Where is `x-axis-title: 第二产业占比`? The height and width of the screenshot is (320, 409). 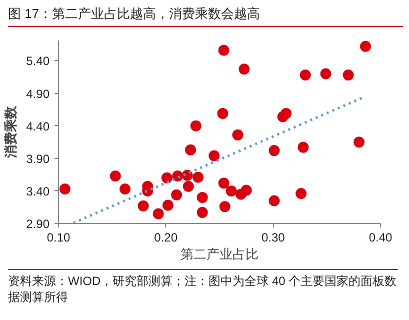 x-axis-title: 第二产业占比 is located at coordinates (219, 254).